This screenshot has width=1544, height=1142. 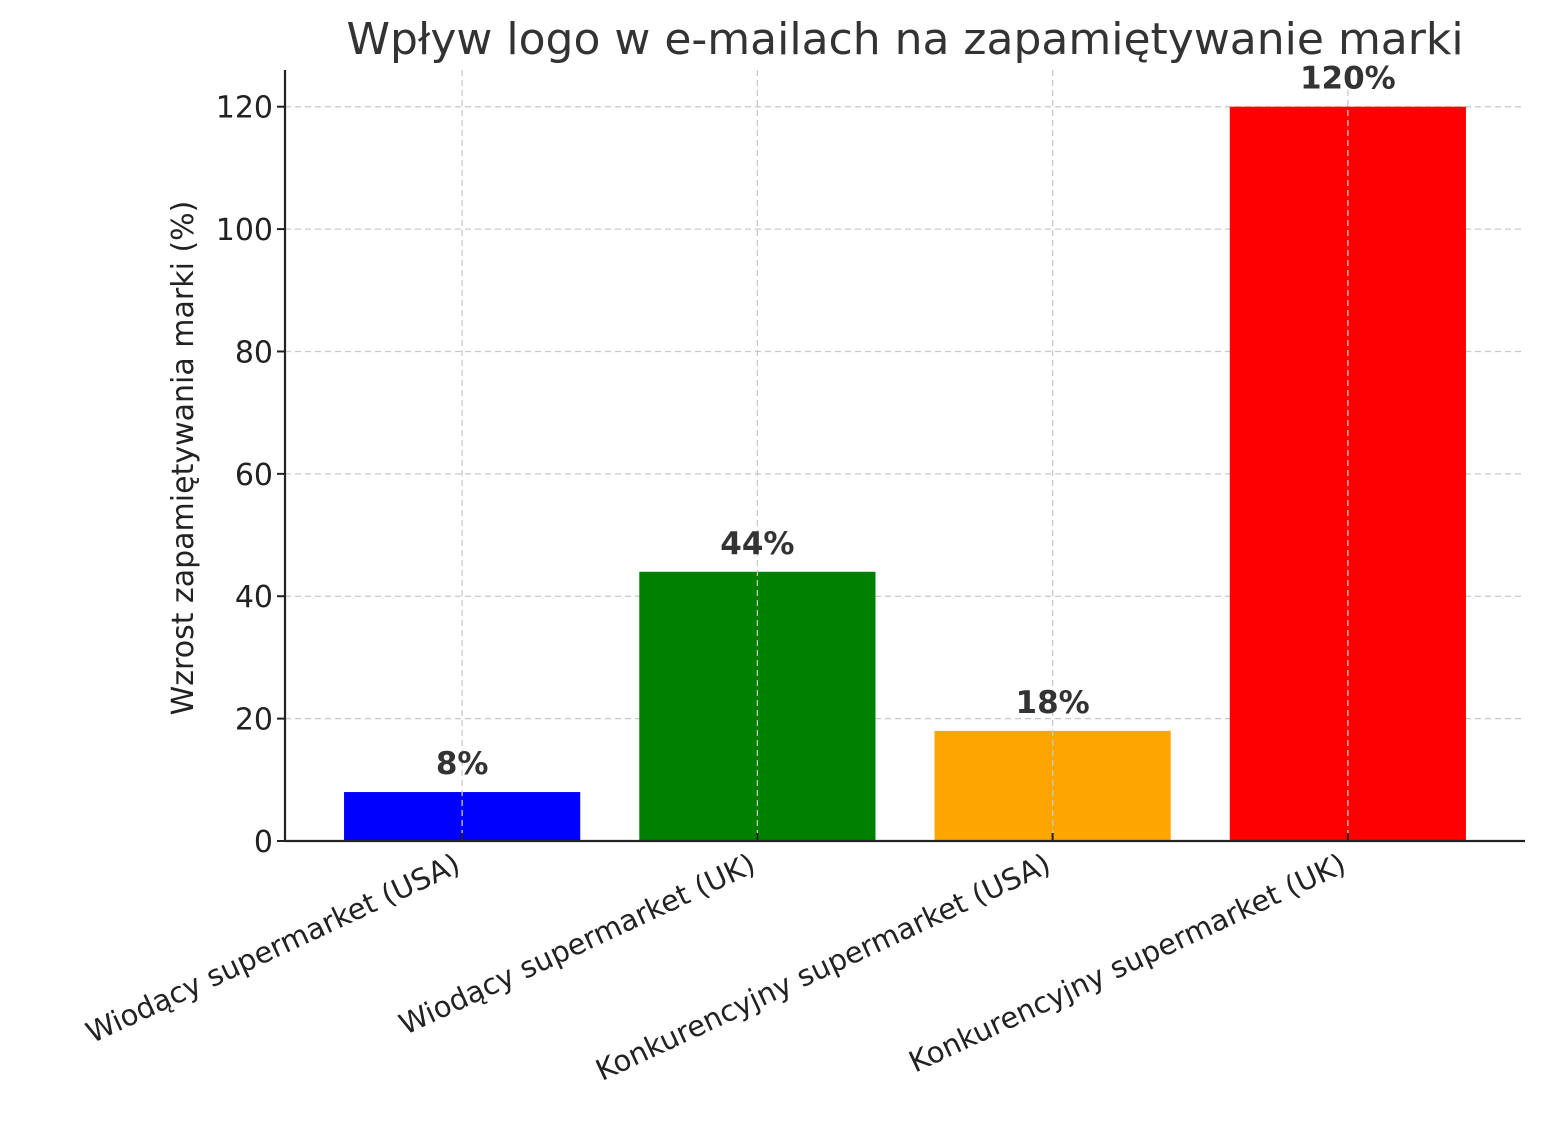 What do you see at coordinates (822, 967) in the screenshot?
I see `x-tick-label: Konkurencyjny supermarket (USA)` at bounding box center [822, 967].